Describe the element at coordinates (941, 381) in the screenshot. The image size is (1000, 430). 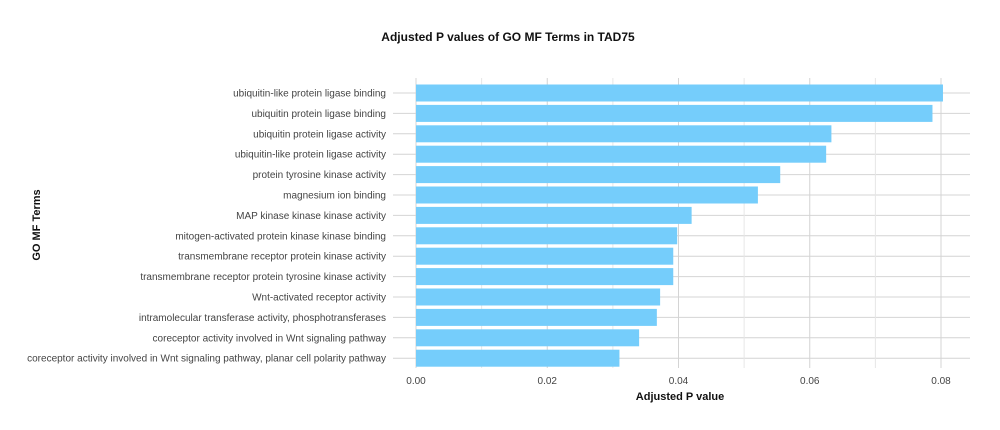
I see `x-tick-label: 0.08` at that location.